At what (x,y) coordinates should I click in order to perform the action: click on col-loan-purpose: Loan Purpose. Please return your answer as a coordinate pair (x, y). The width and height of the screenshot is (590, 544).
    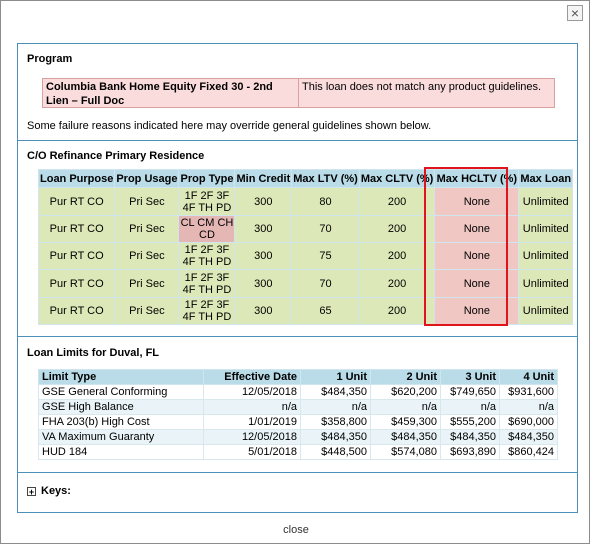
    Looking at the image, I should click on (76, 178).